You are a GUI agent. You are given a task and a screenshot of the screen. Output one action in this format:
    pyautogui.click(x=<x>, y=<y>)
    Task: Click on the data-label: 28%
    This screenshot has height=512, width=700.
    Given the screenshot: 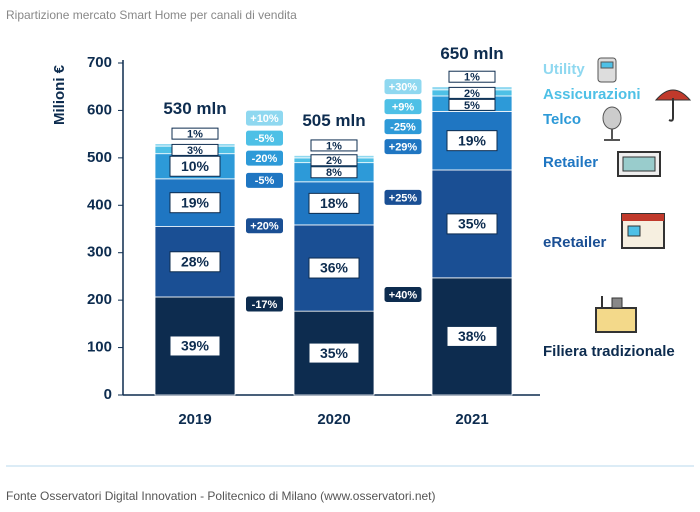 What is the action you would take?
    pyautogui.click(x=195, y=261)
    